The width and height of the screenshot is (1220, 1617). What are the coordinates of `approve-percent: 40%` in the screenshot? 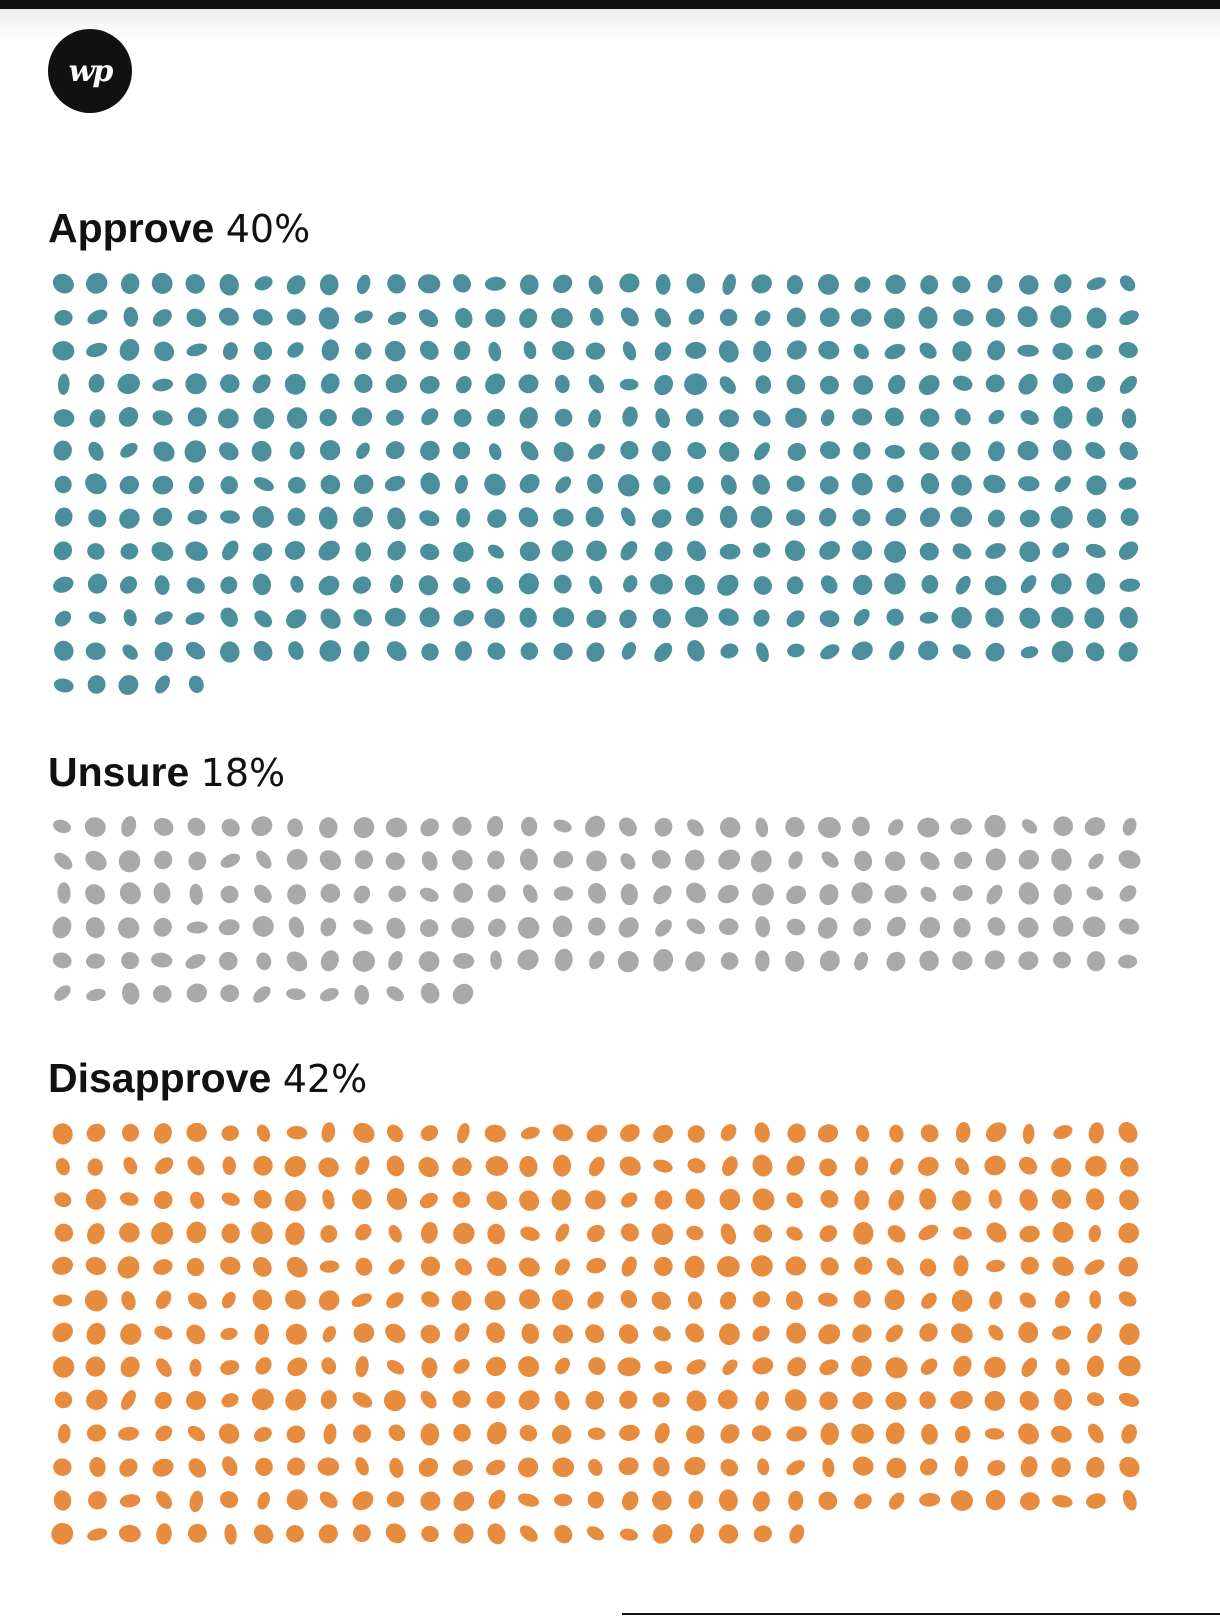 It's located at (268, 229).